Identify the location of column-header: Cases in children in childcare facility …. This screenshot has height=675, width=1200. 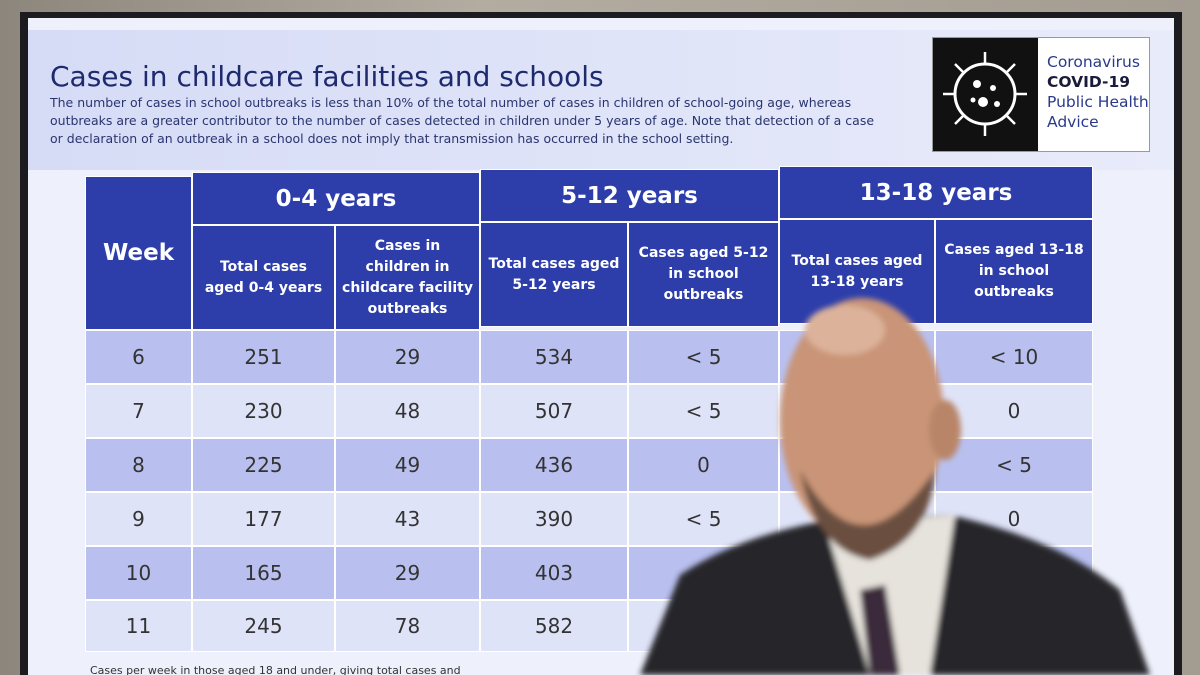
(407, 277).